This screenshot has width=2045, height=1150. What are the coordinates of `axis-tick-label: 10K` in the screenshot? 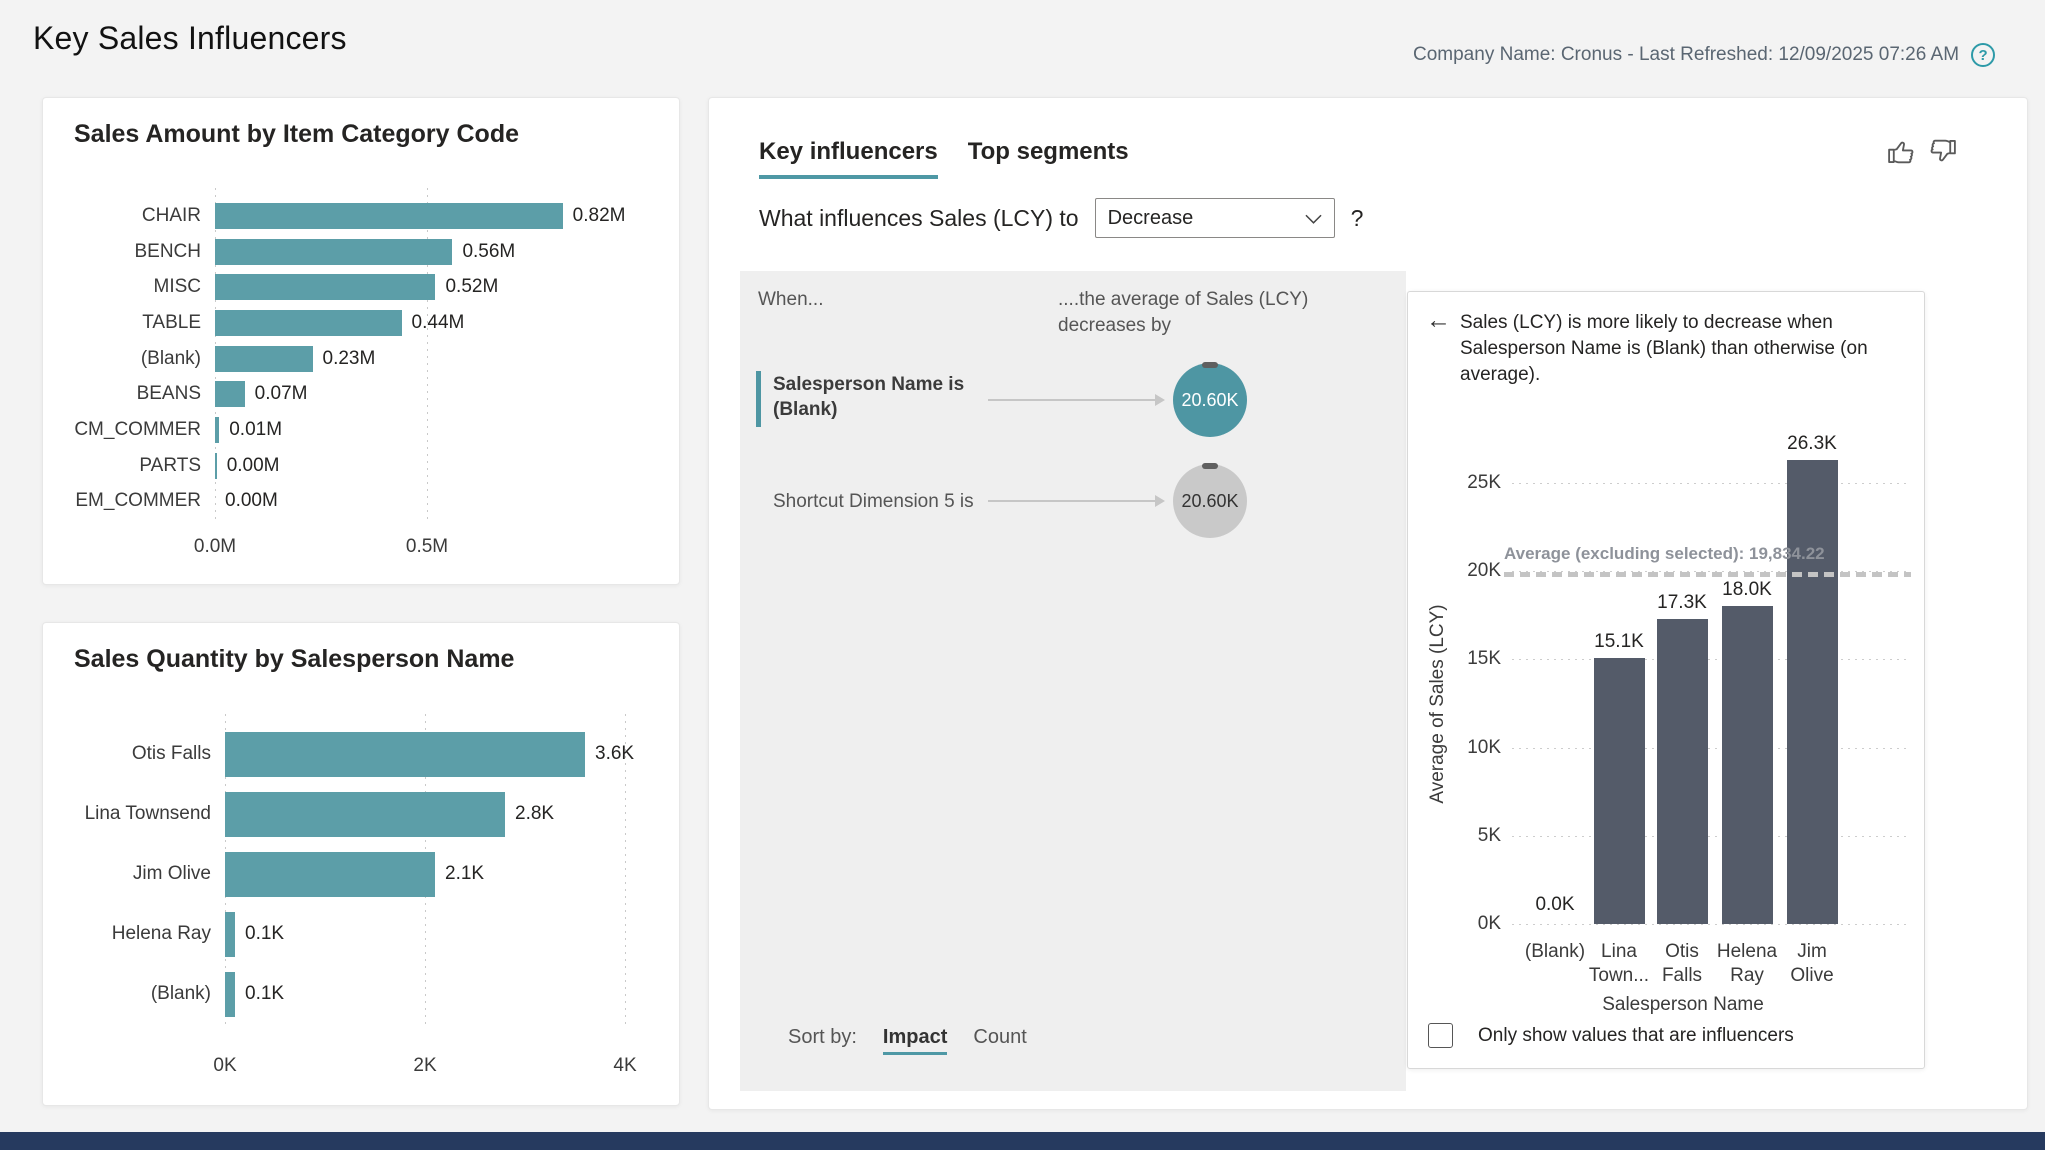 It's located at (1484, 747).